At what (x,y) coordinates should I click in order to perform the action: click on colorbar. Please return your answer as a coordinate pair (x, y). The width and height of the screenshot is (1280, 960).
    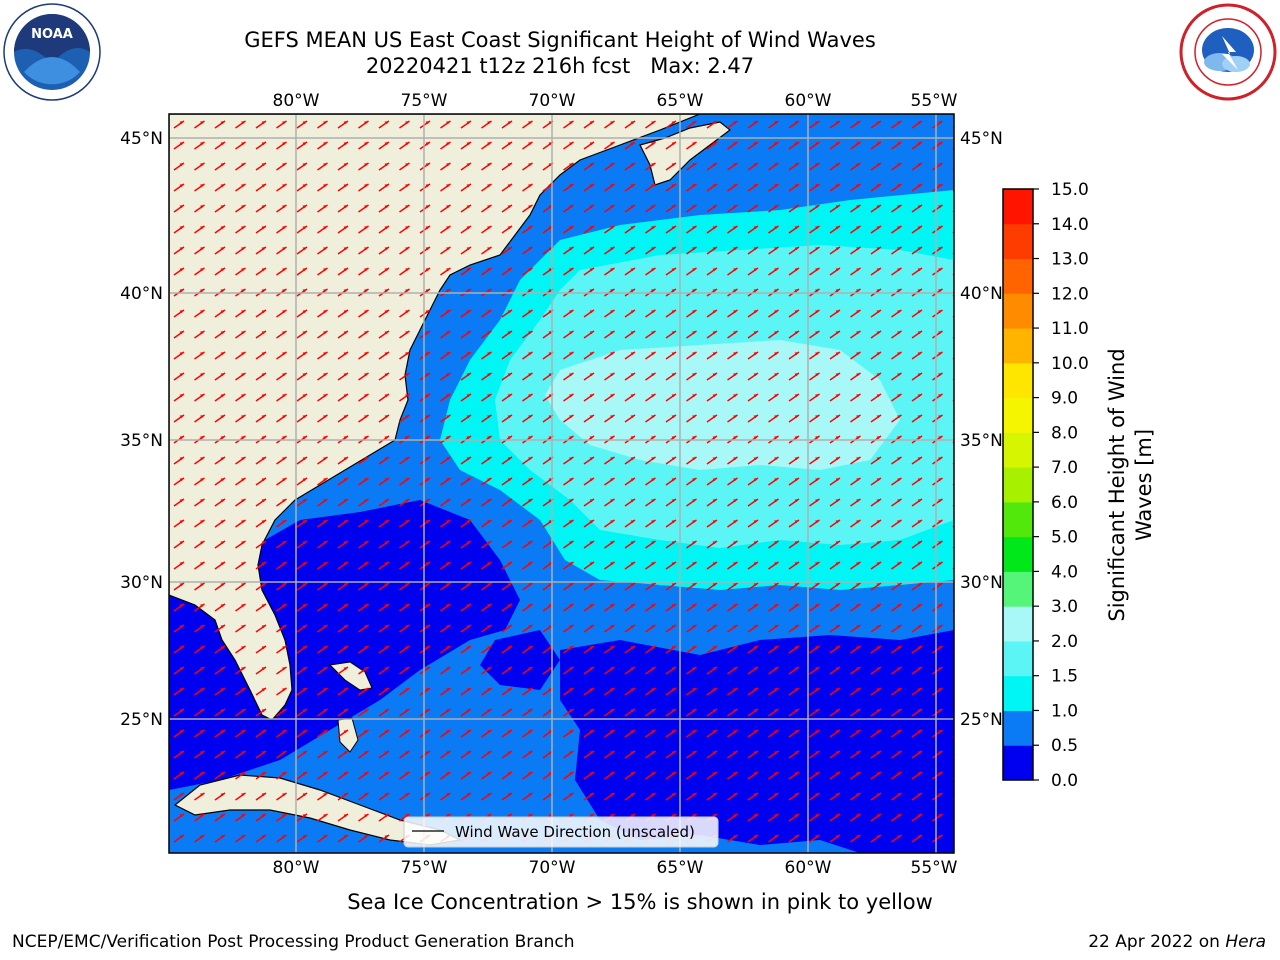
    Looking at the image, I should click on (1018, 485).